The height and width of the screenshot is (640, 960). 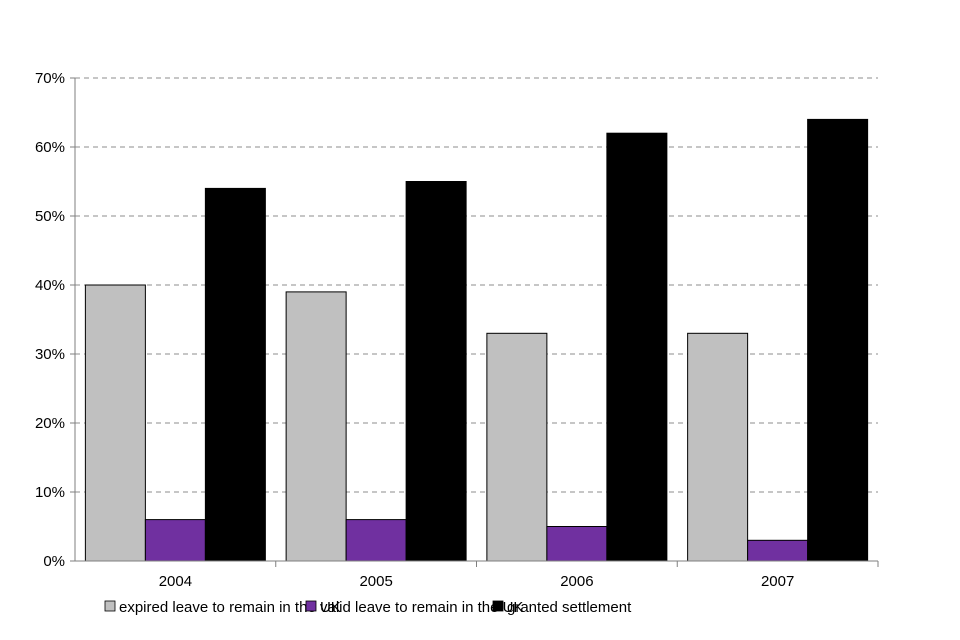 What do you see at coordinates (50, 285) in the screenshot?
I see `y-tick-label: 40%` at bounding box center [50, 285].